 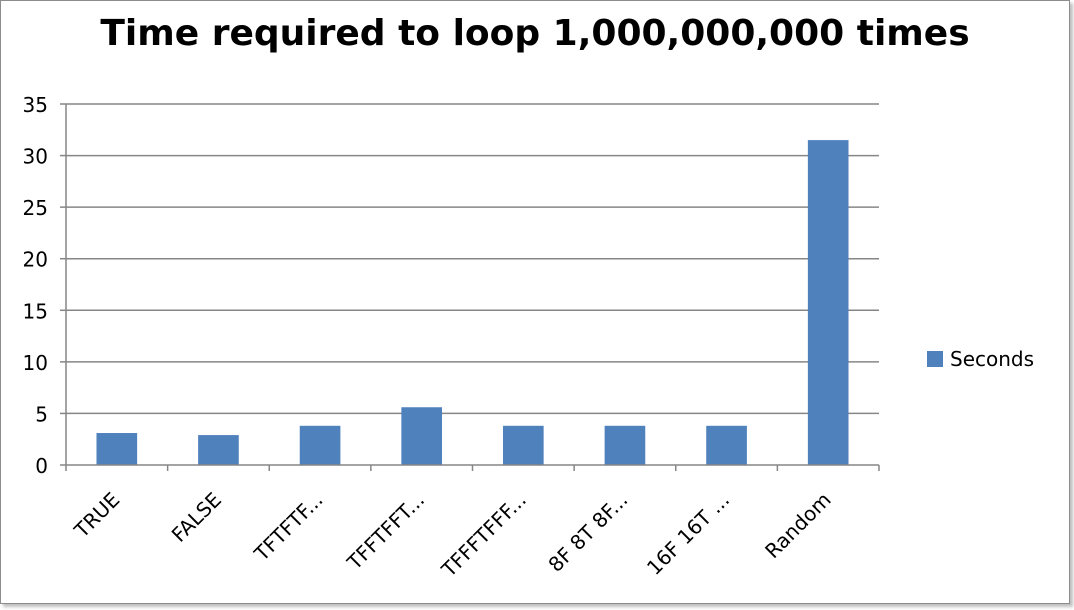 I want to click on y-tick-label: 25, so click(x=35, y=208).